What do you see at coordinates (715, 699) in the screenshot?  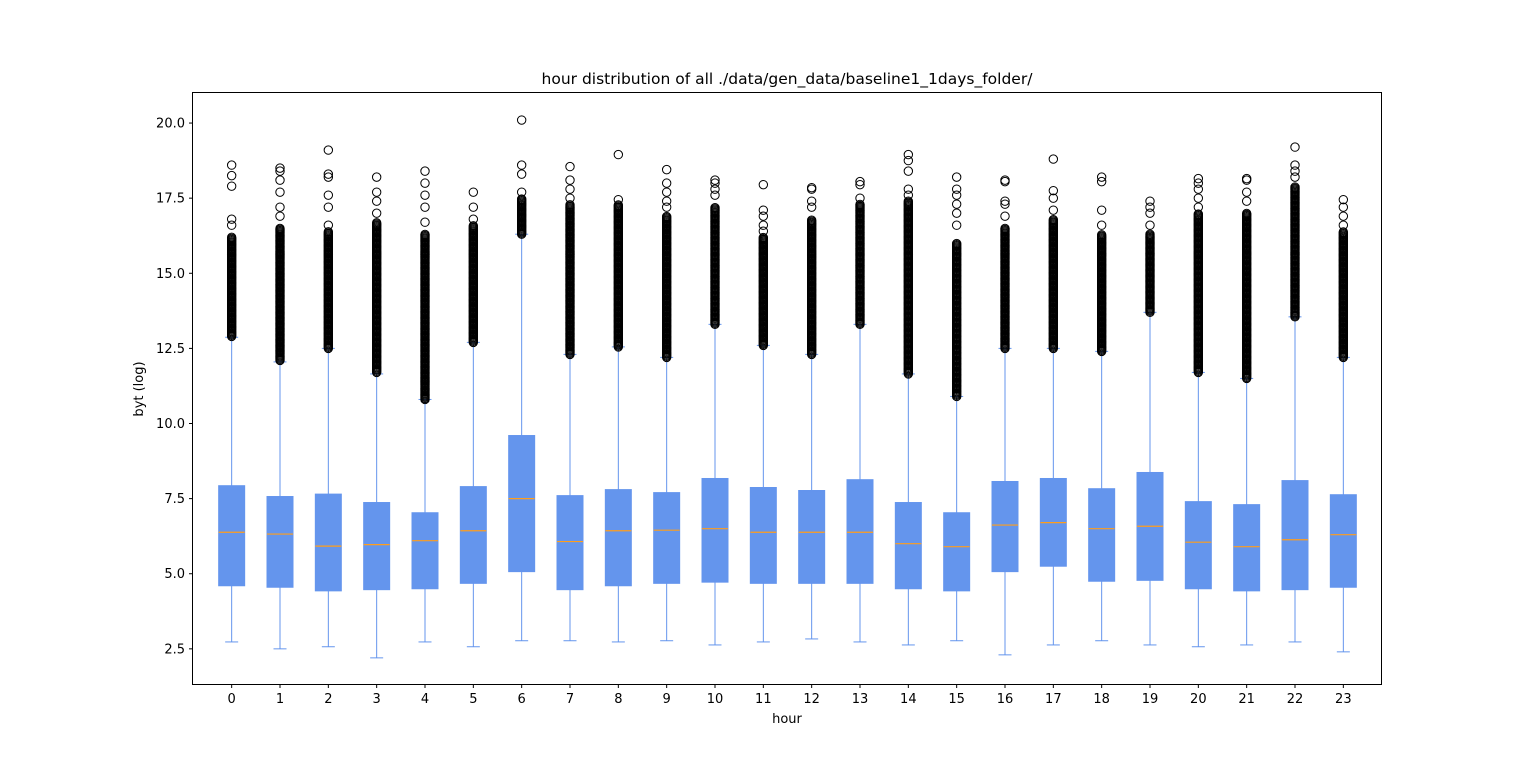 I see `x-tick-label: 10` at bounding box center [715, 699].